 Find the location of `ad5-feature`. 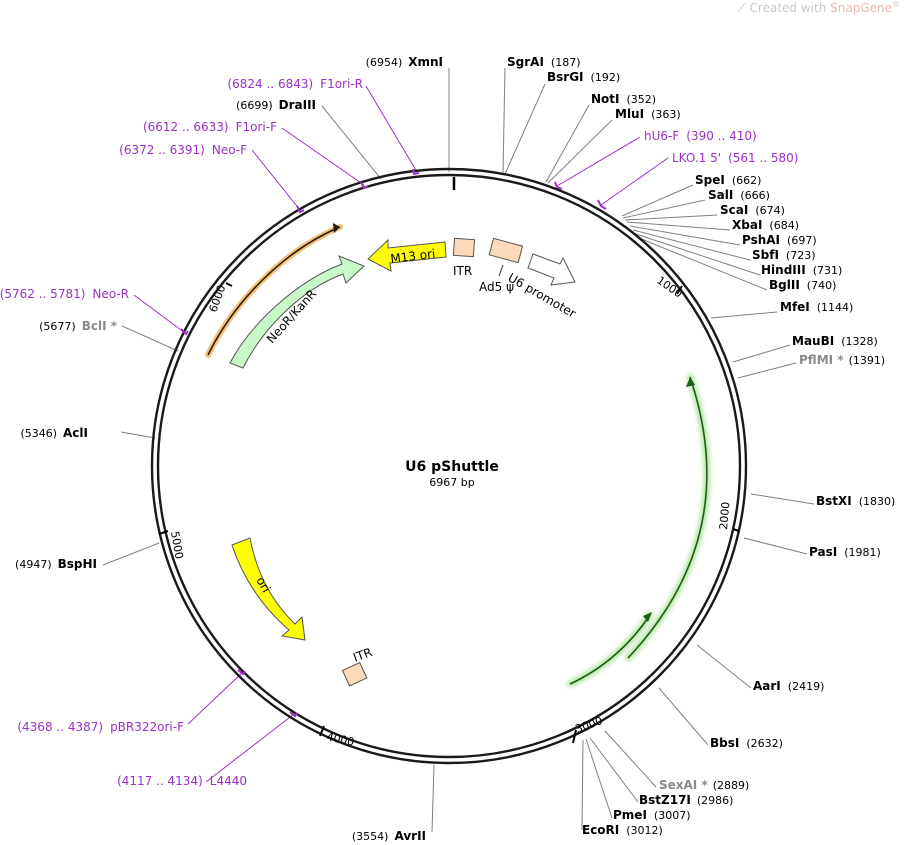

ad5-feature is located at coordinates (506, 250).